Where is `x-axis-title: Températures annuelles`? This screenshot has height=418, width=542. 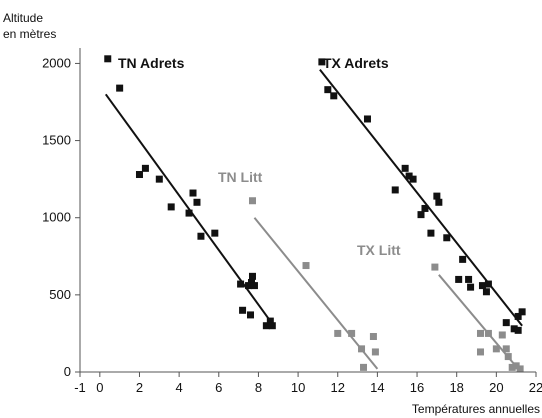
x-axis-title: Températures annuelles is located at coordinates (476, 409).